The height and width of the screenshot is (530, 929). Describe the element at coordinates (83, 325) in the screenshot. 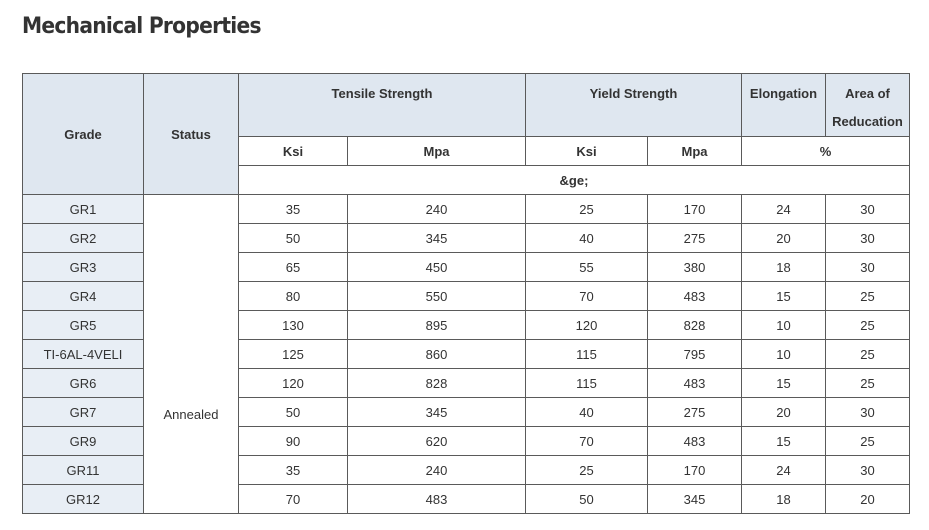

I see `grade-cell: GR5` at that location.